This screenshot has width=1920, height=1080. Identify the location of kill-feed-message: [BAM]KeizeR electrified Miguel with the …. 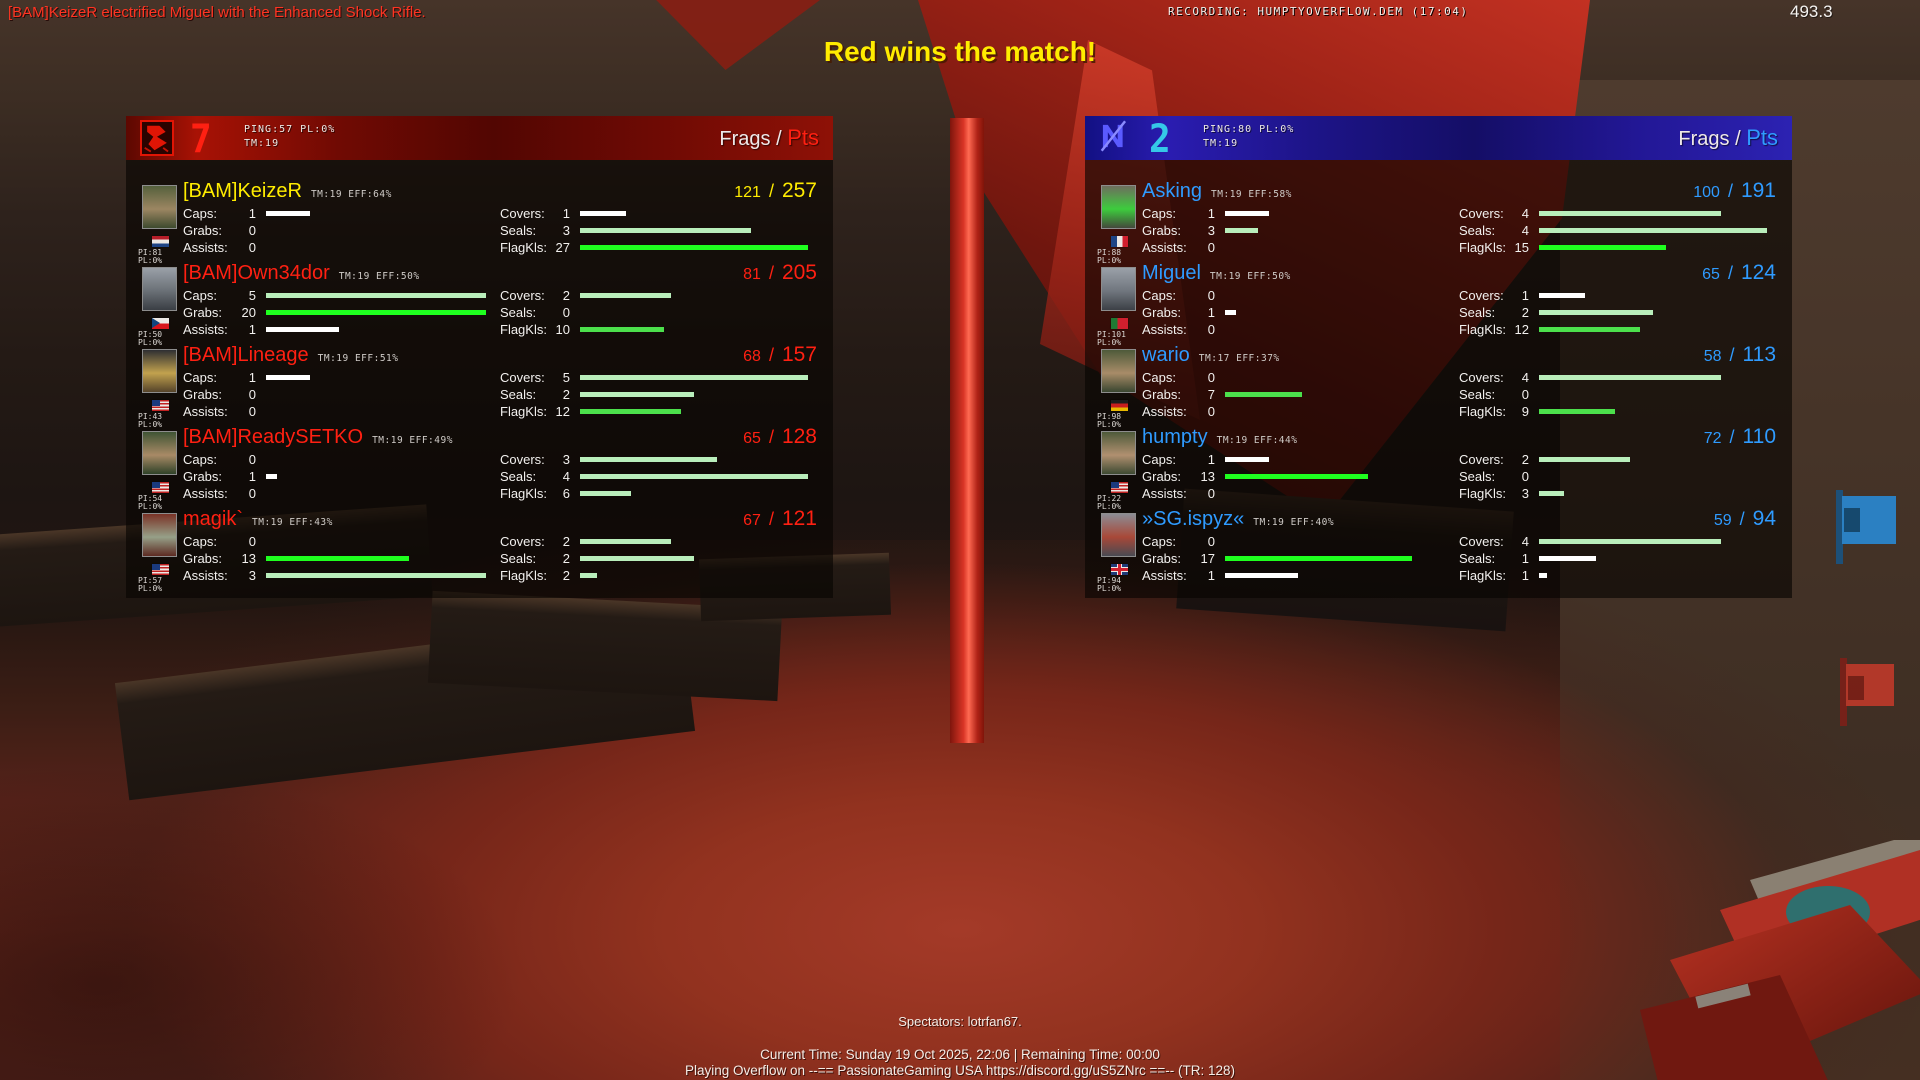
(217, 12).